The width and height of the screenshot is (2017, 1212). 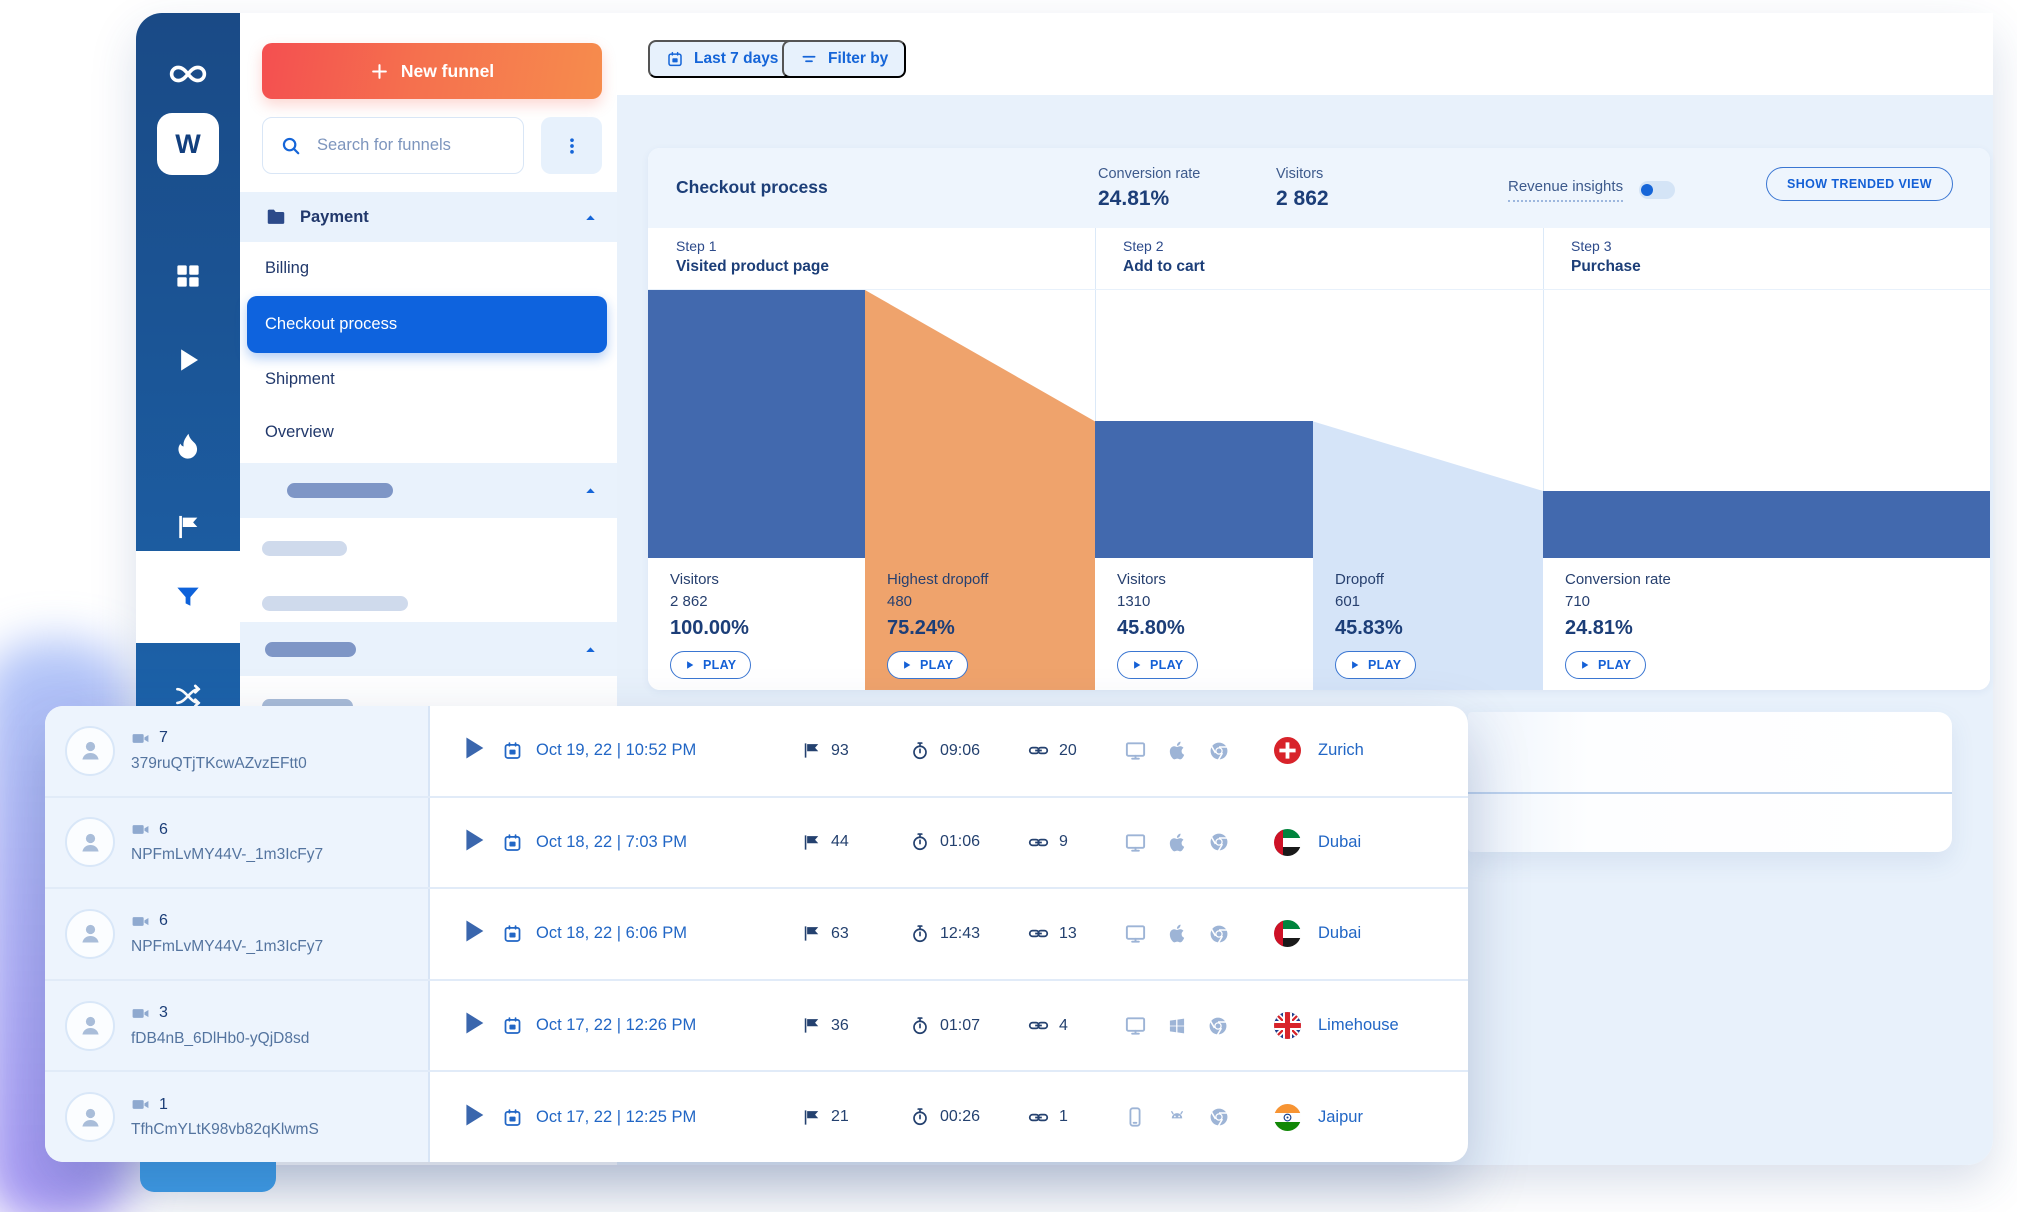 What do you see at coordinates (960, 750) in the screenshot?
I see `session-duration: 09:06` at bounding box center [960, 750].